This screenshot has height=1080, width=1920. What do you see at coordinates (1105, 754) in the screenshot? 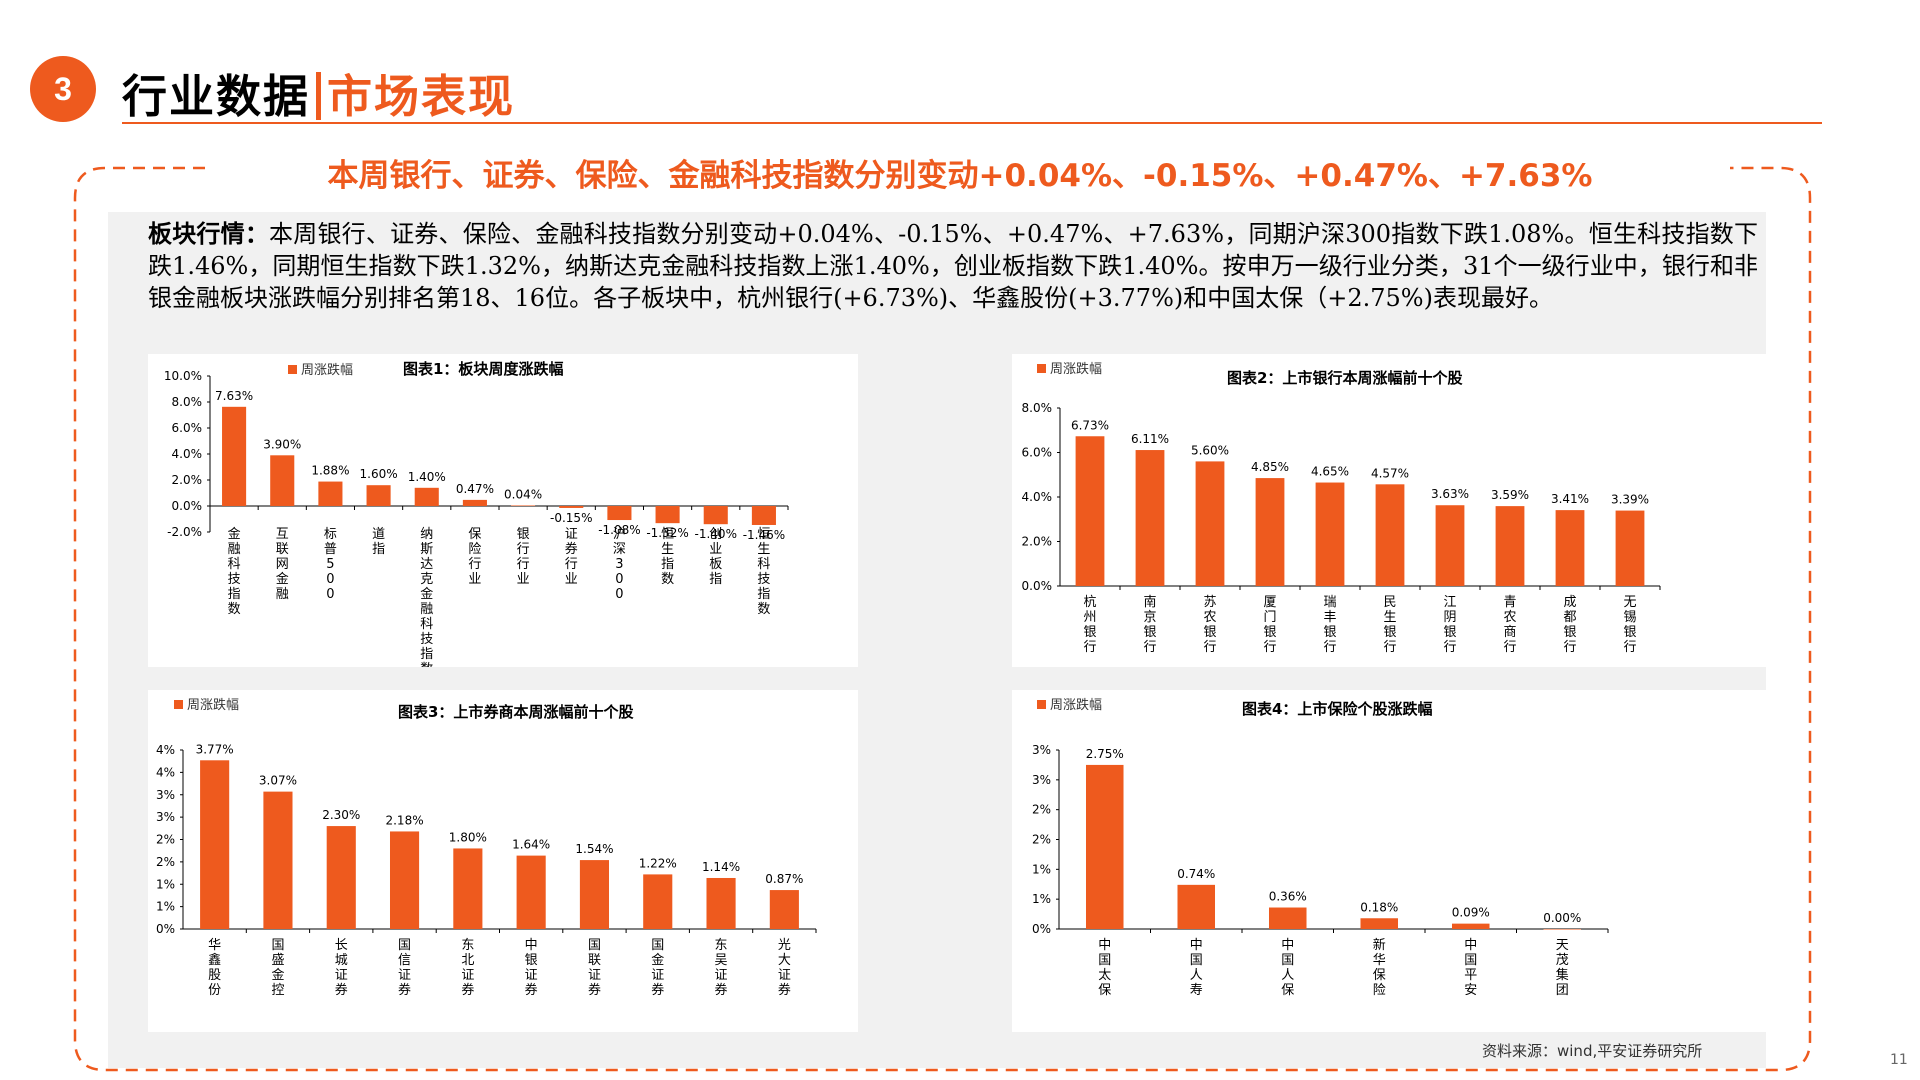
I see `chart4-data-label: 2.75%` at bounding box center [1105, 754].